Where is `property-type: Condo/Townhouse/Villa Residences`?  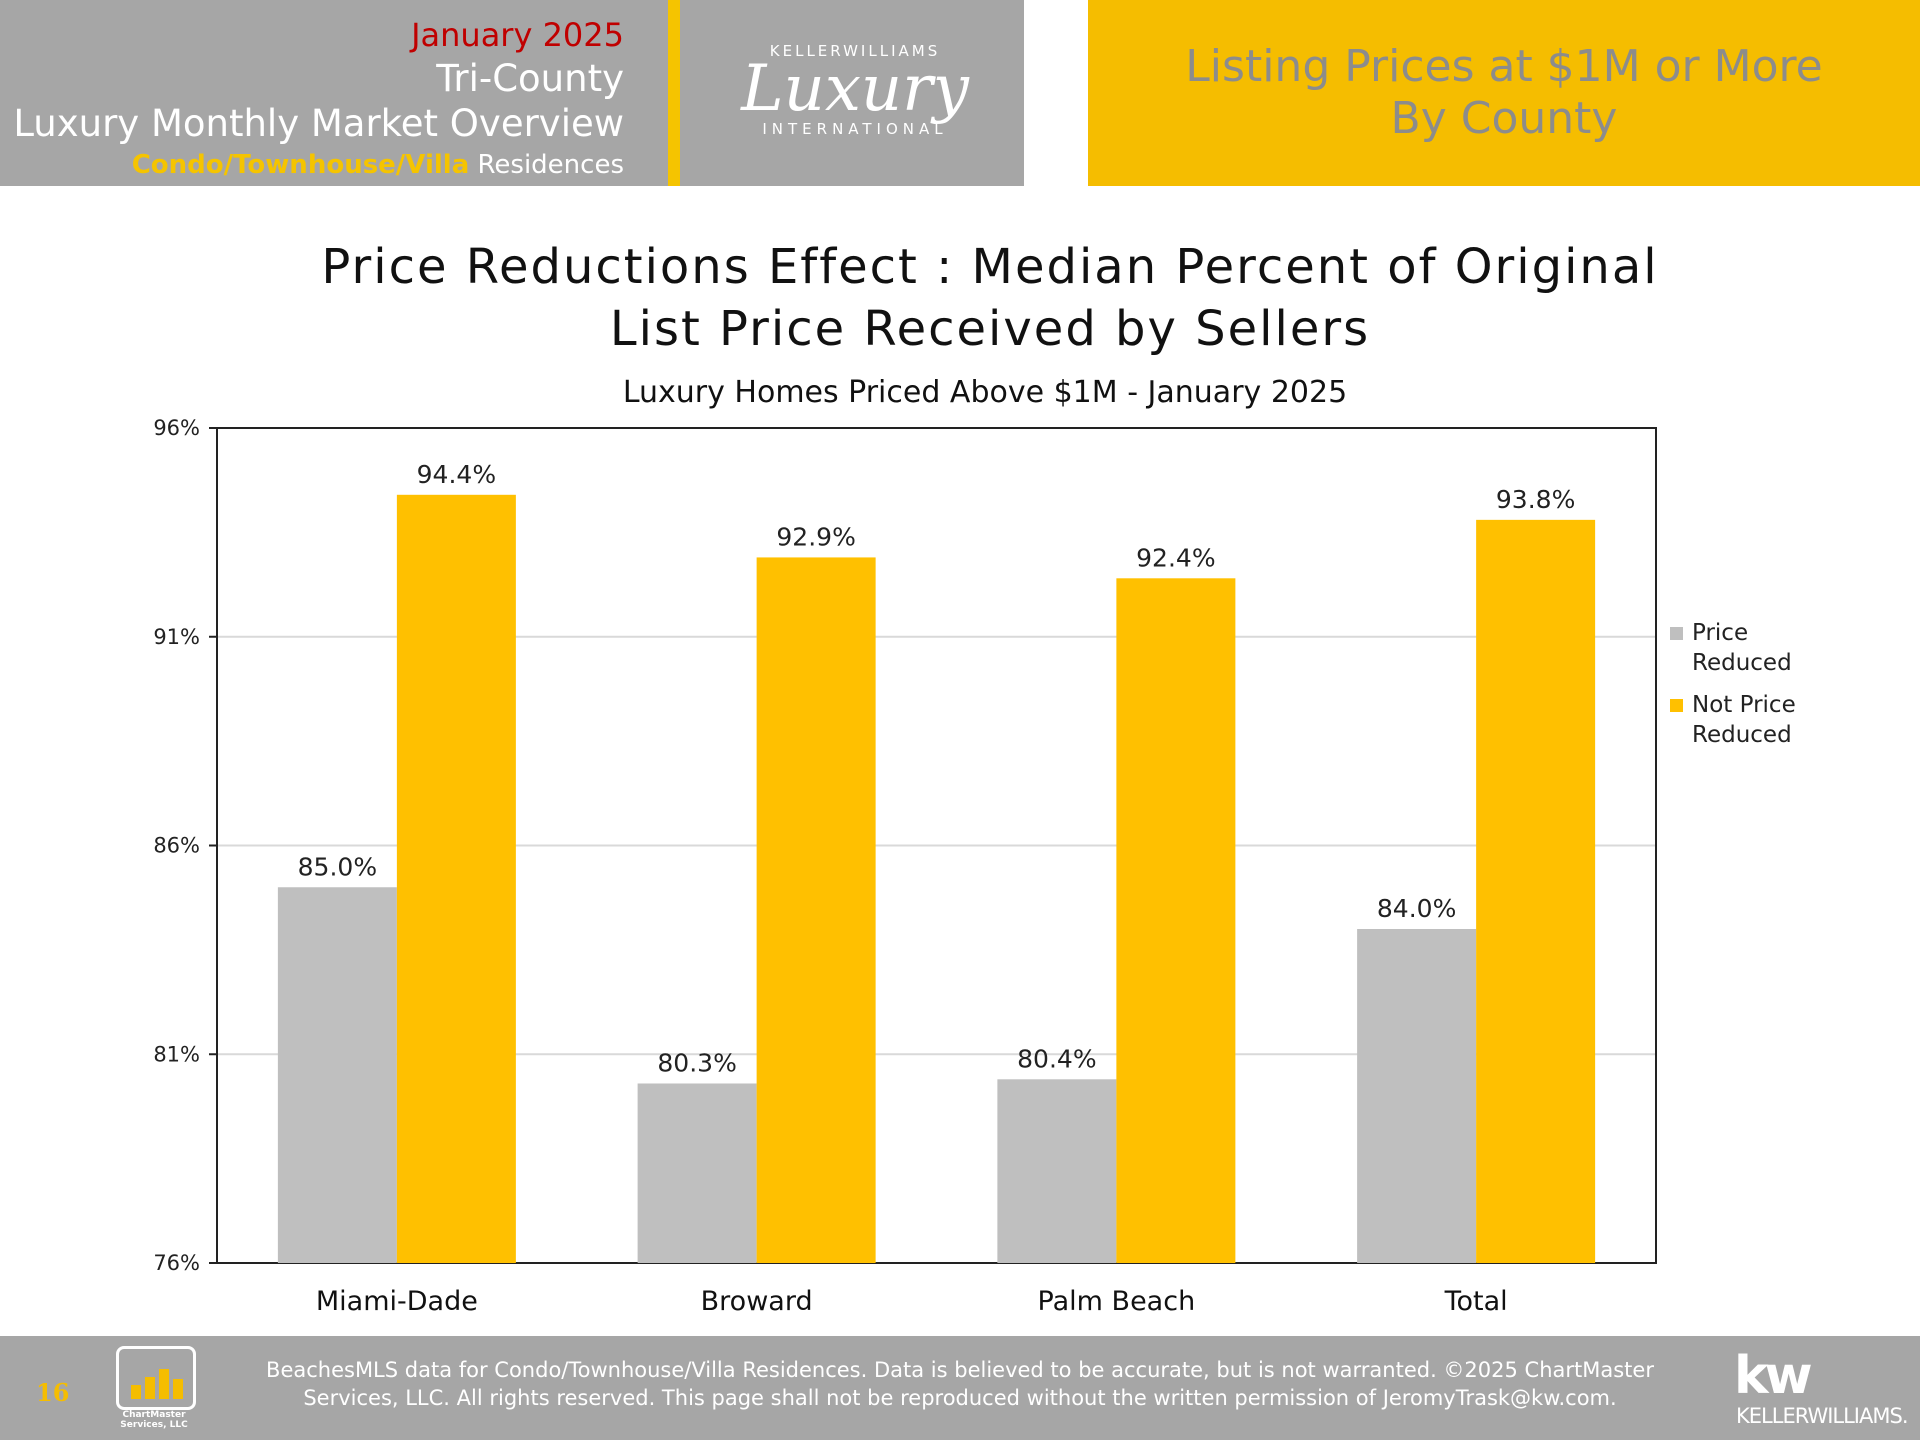
property-type: Condo/Townhouse/Villa Residences is located at coordinates (318, 165).